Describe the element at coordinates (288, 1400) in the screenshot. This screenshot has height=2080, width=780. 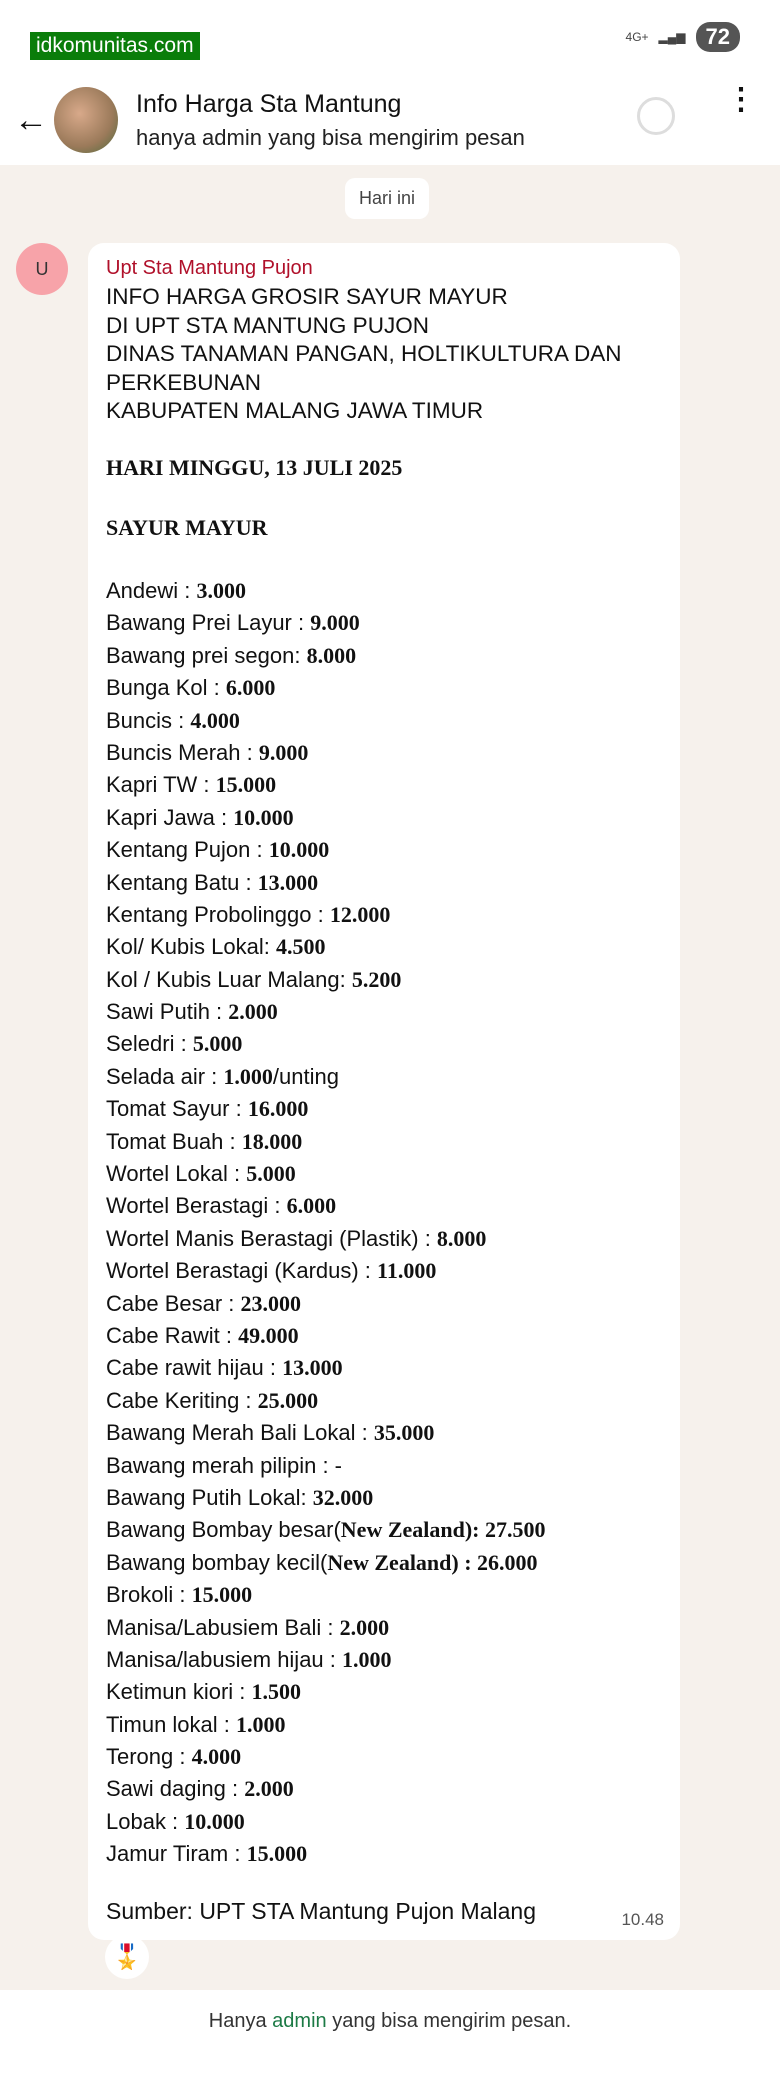
I see `item-price: 25.000` at that location.